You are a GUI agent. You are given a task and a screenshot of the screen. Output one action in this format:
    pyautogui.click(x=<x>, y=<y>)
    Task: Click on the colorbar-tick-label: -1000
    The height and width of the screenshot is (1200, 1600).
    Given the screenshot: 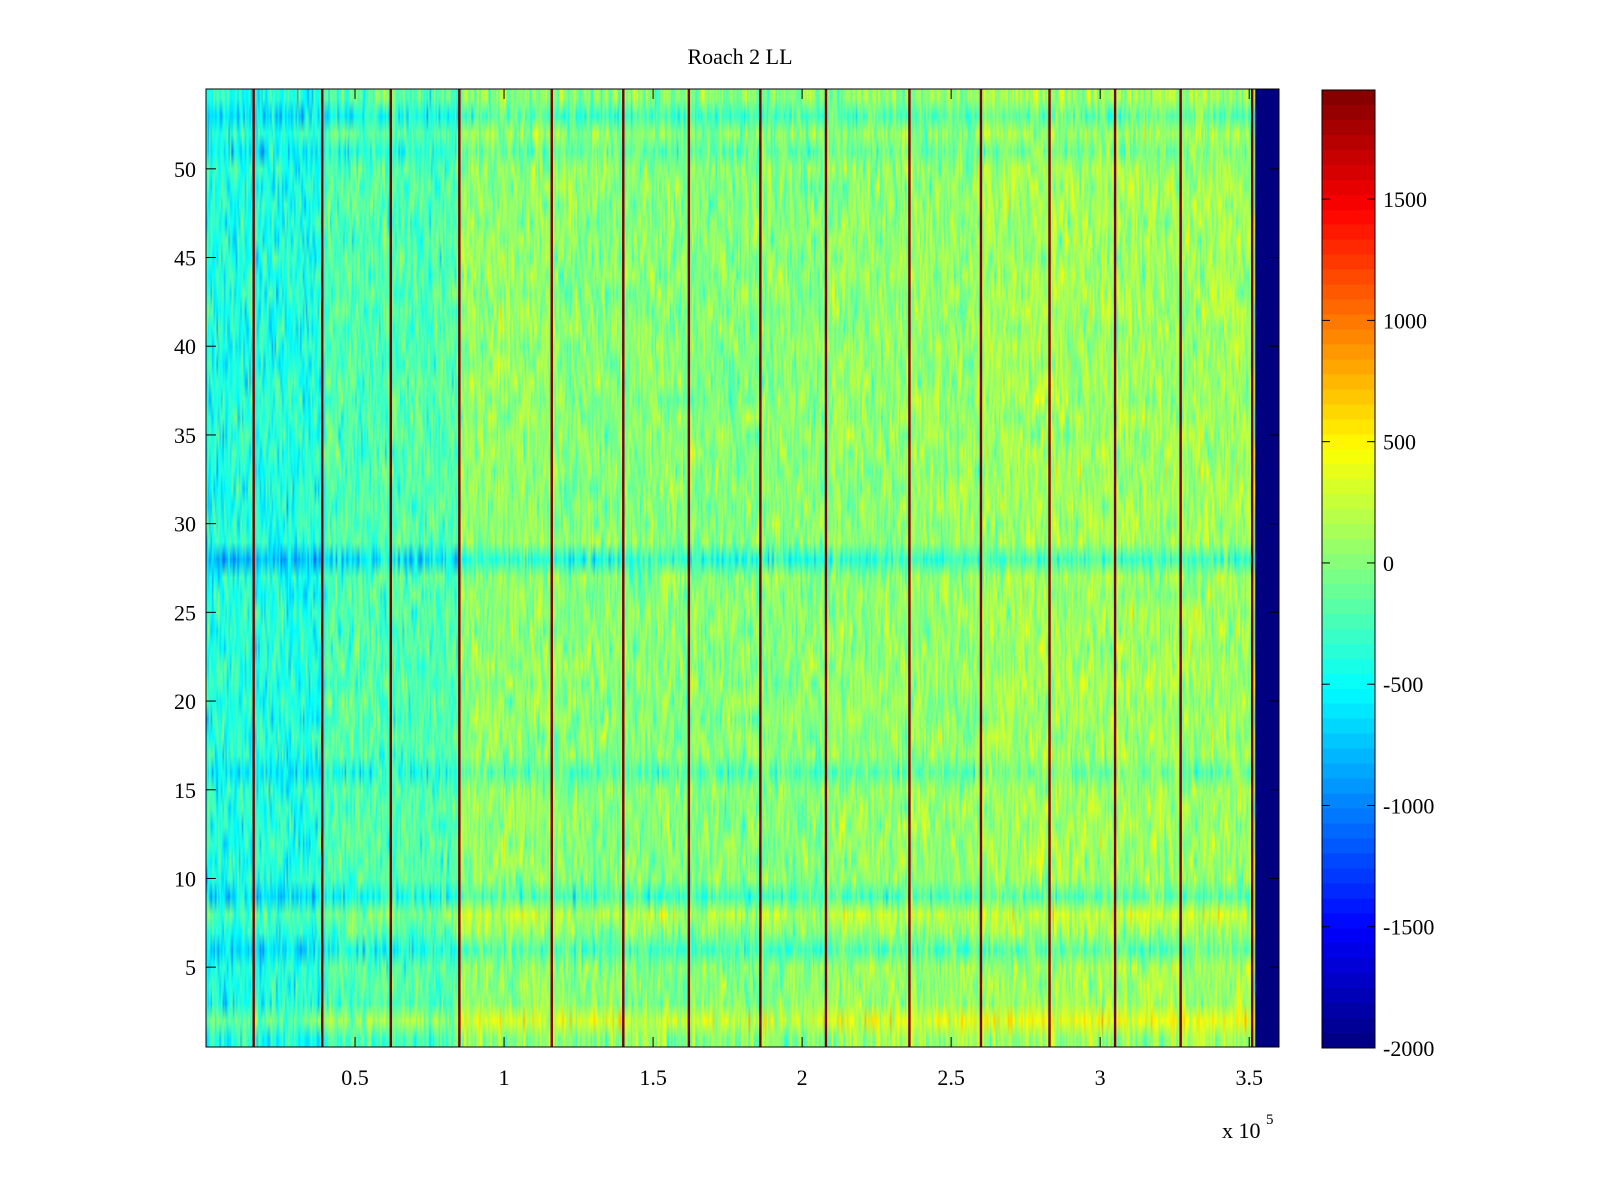 What is the action you would take?
    pyautogui.click(x=1408, y=805)
    